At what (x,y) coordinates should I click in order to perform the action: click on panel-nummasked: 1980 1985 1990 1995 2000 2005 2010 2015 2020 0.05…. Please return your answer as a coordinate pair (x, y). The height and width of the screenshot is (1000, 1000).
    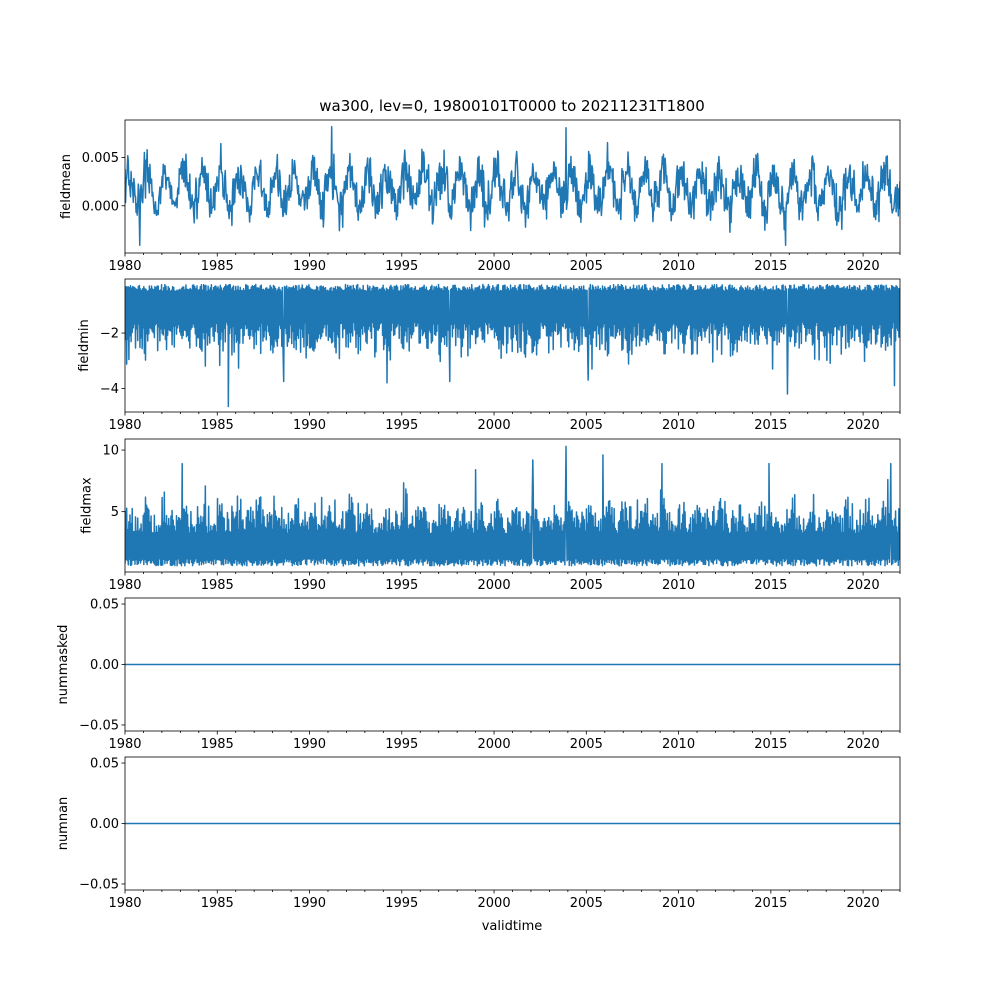
    Looking at the image, I should click on (478, 675).